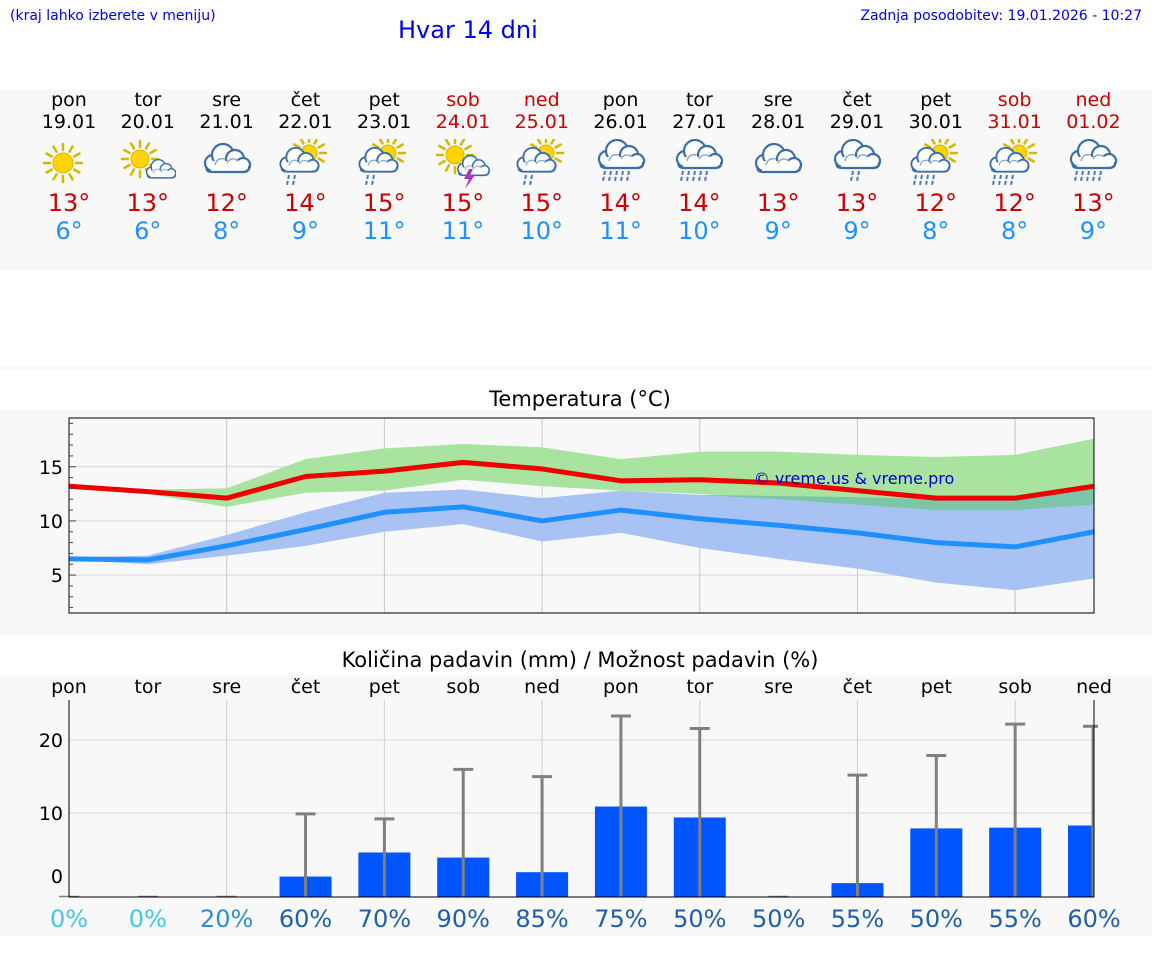 The image size is (1152, 975). What do you see at coordinates (580, 399) in the screenshot?
I see `temperature-chart-title: Temperatura (°C)` at bounding box center [580, 399].